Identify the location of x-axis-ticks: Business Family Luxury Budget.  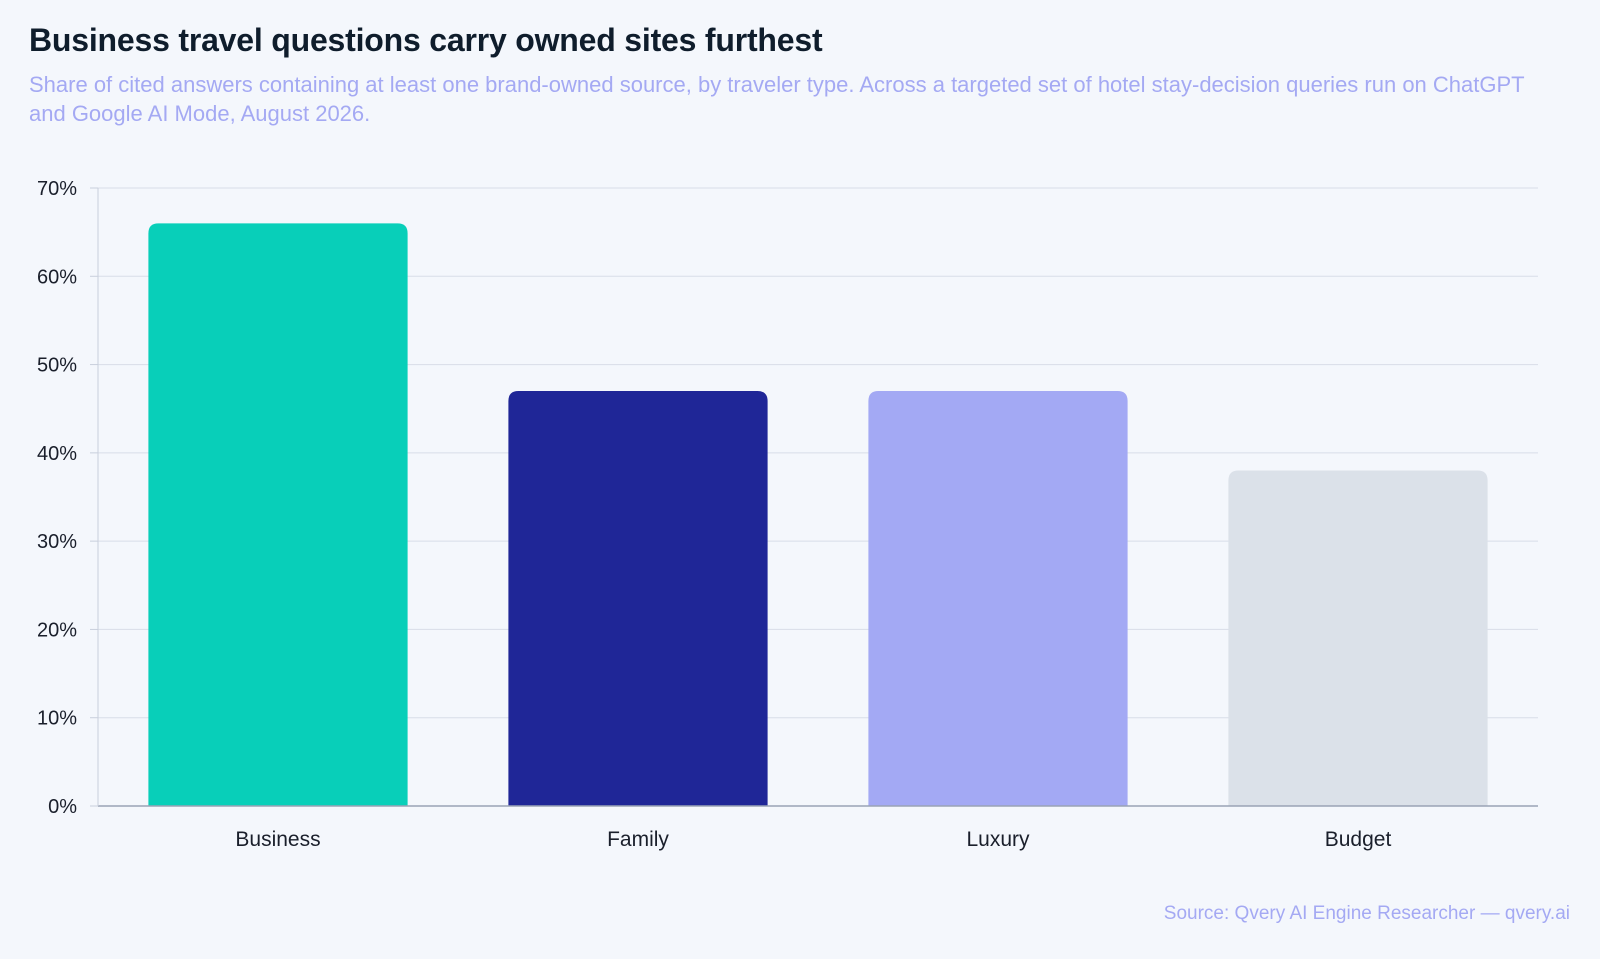
(813, 839).